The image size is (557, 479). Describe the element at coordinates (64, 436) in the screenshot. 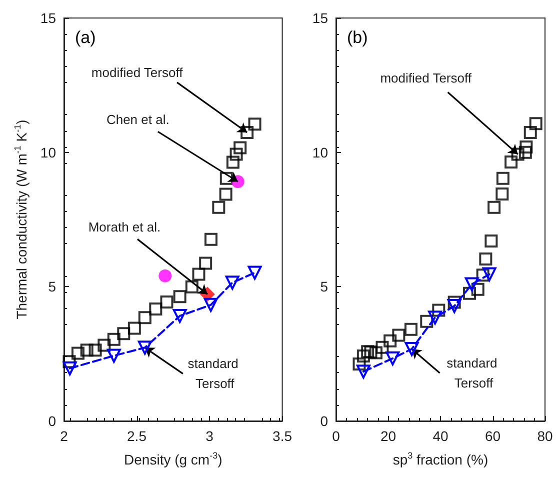

I see `x-tick-label: 2` at that location.